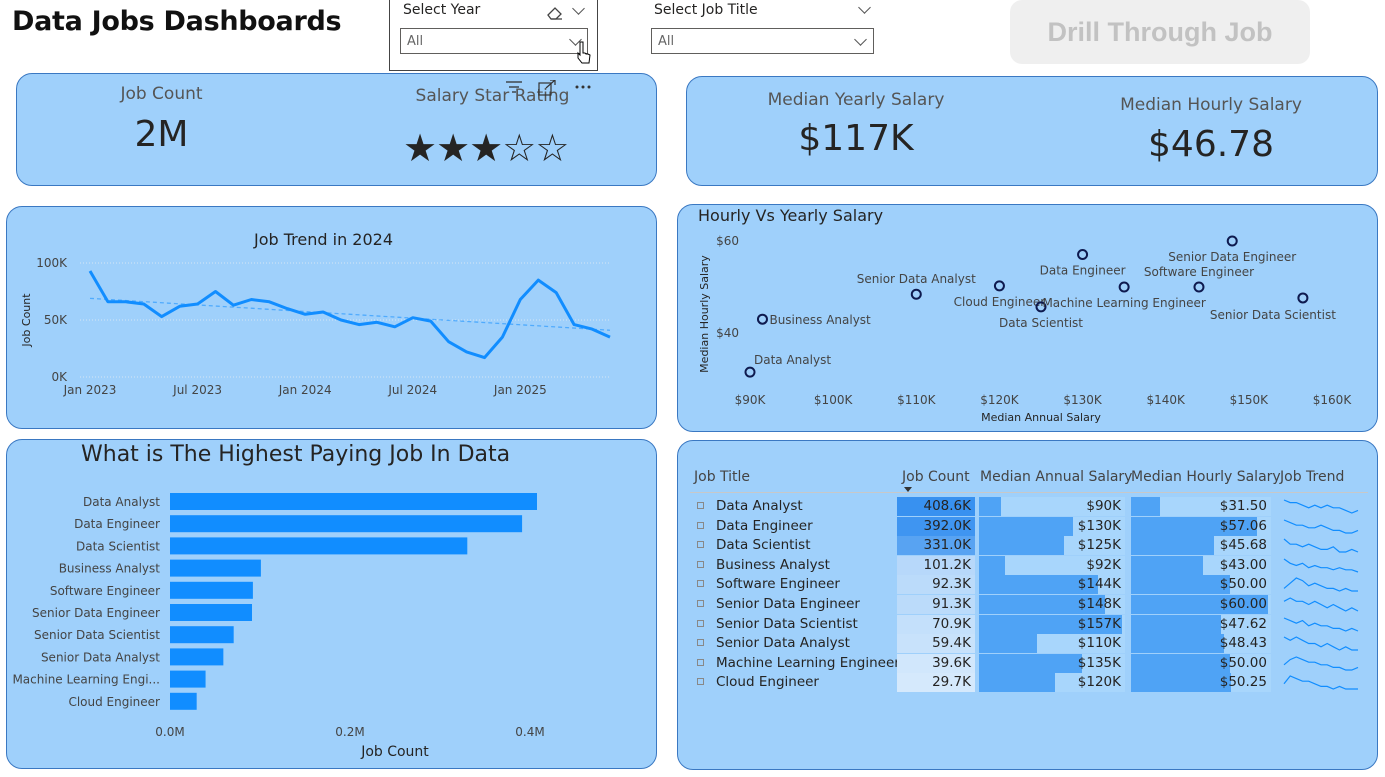 This screenshot has width=1385, height=777. What do you see at coordinates (1243, 643) in the screenshot?
I see `cell-median-hourly-text: $48.43` at bounding box center [1243, 643].